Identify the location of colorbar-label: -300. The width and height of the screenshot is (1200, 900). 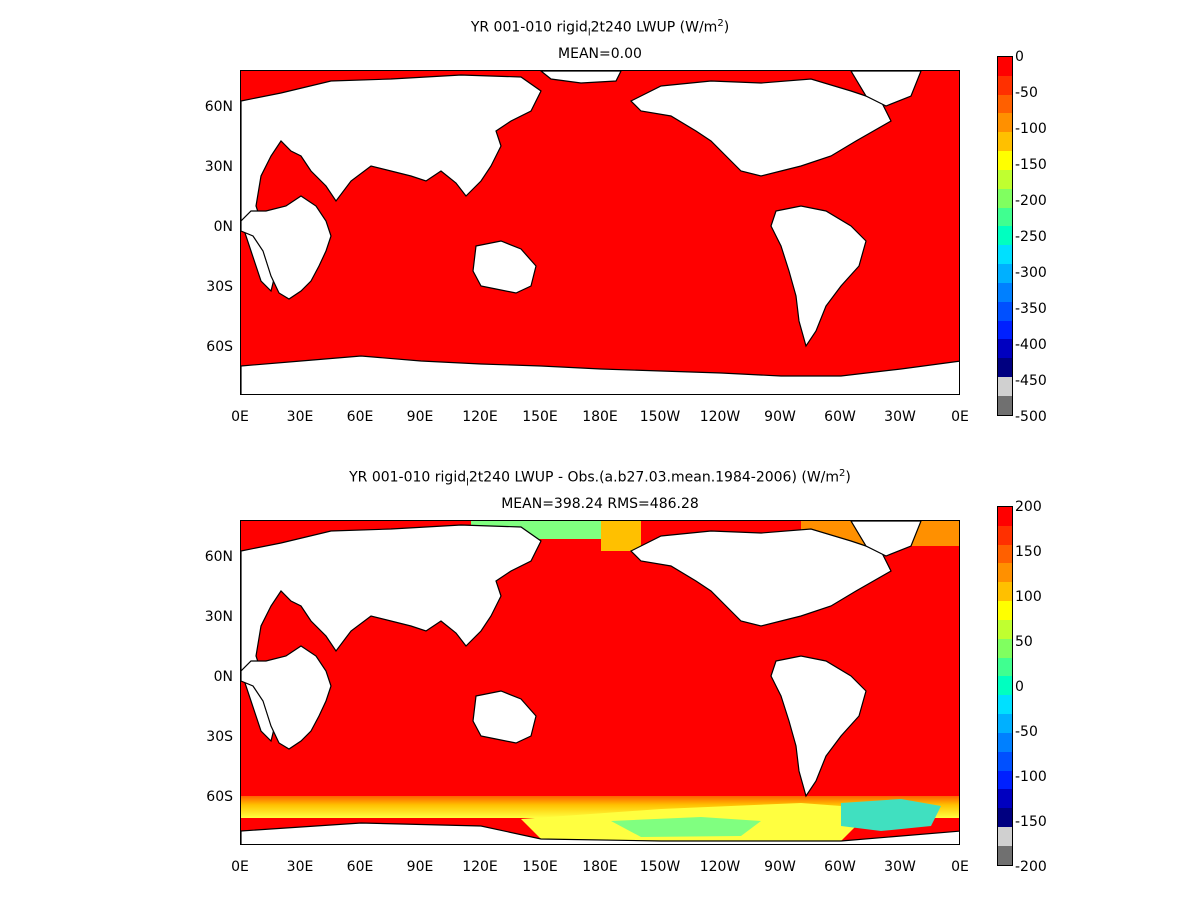
(1031, 273).